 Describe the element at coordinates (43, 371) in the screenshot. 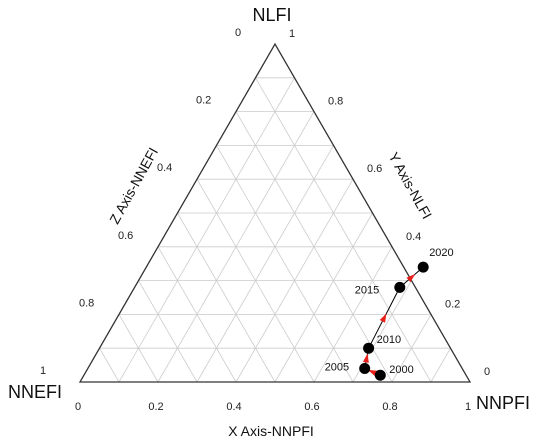

I see `left-tick-5: 1` at that location.